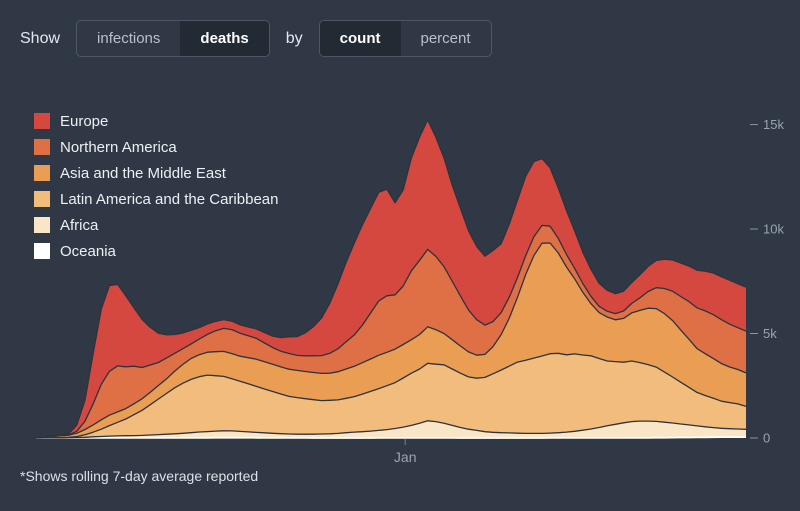  What do you see at coordinates (42, 225) in the screenshot?
I see `legend-swatch-africa` at bounding box center [42, 225].